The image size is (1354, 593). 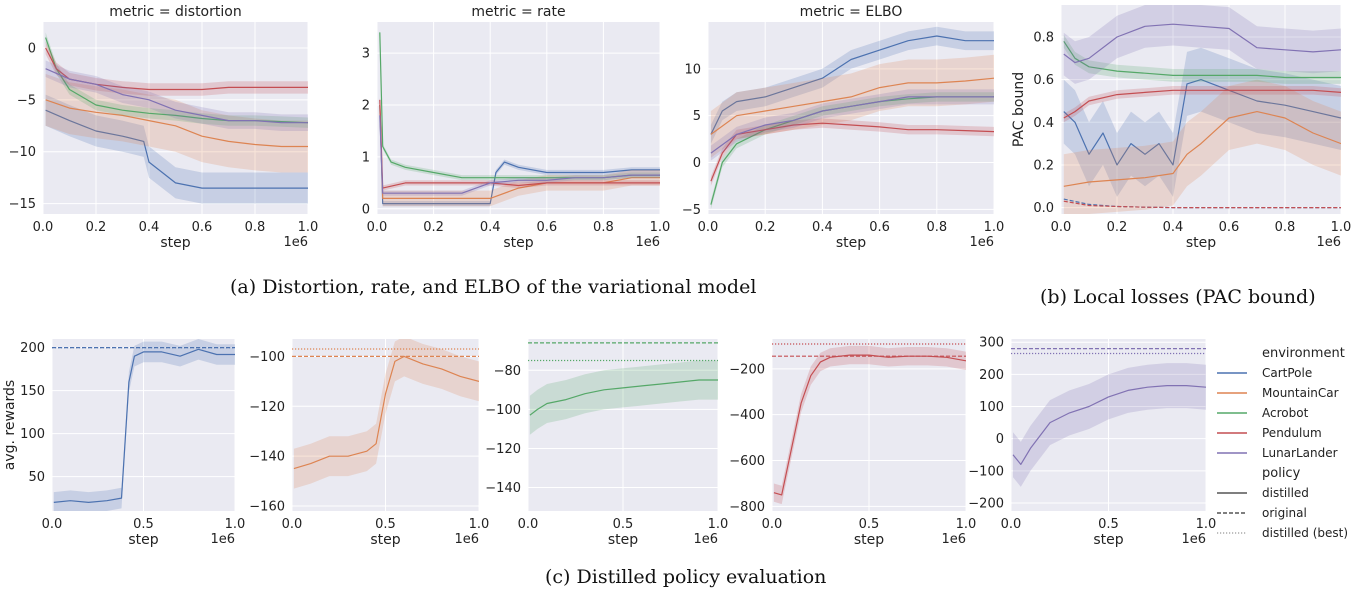 What do you see at coordinates (1019, 109) in the screenshot?
I see `y-axis-label: PAC bound` at bounding box center [1019, 109].